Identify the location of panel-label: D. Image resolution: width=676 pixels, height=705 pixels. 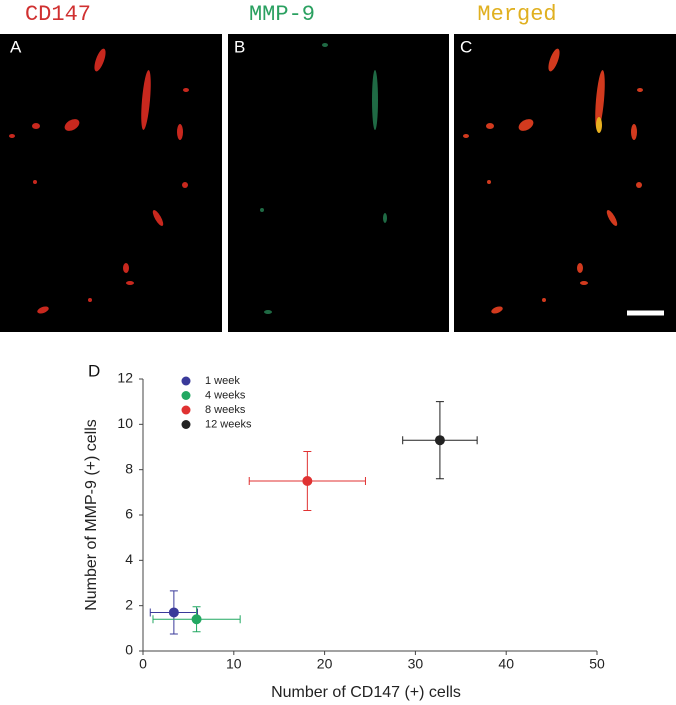
(94, 370).